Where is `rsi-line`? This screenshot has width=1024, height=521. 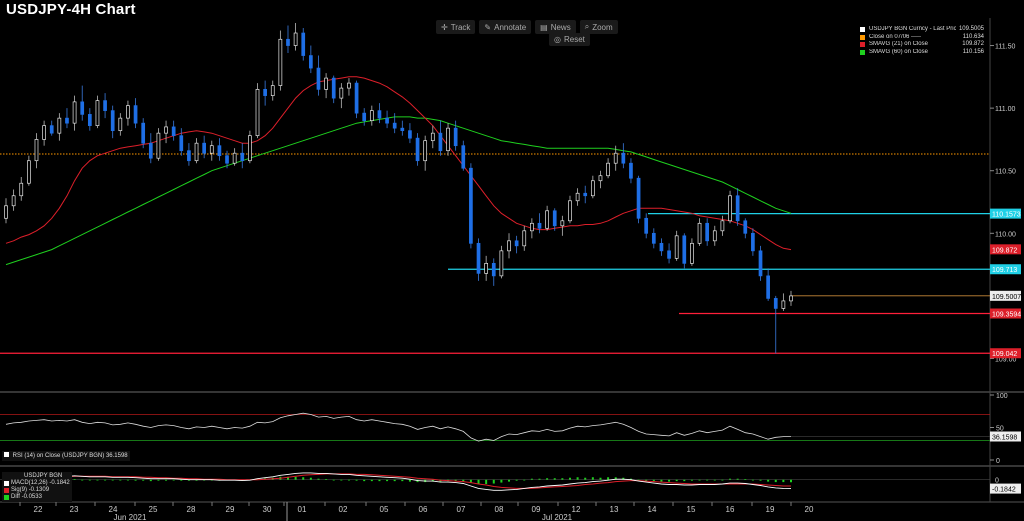 rsi-line is located at coordinates (398, 427).